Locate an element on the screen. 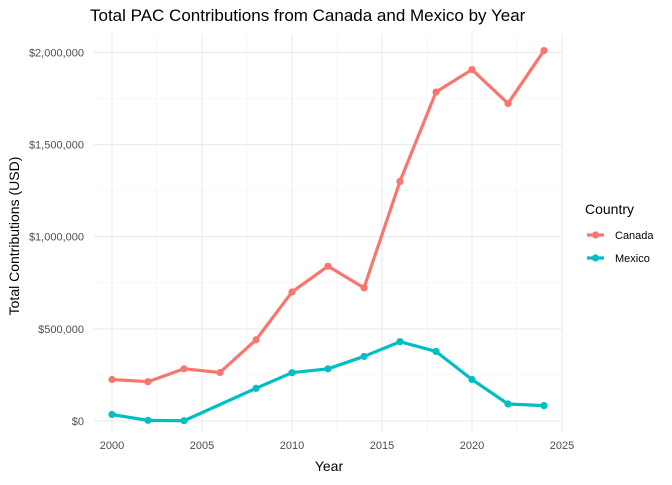  legend-title: Country is located at coordinates (609, 209).